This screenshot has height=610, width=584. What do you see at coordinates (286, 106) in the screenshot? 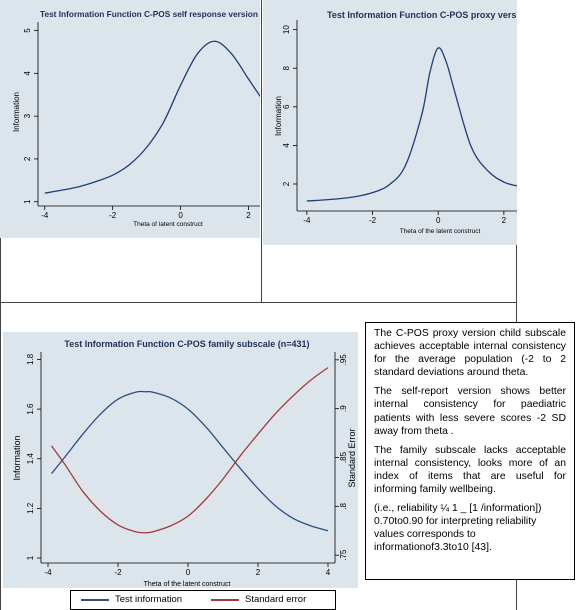
I see `y-tick-label: 6` at bounding box center [286, 106].